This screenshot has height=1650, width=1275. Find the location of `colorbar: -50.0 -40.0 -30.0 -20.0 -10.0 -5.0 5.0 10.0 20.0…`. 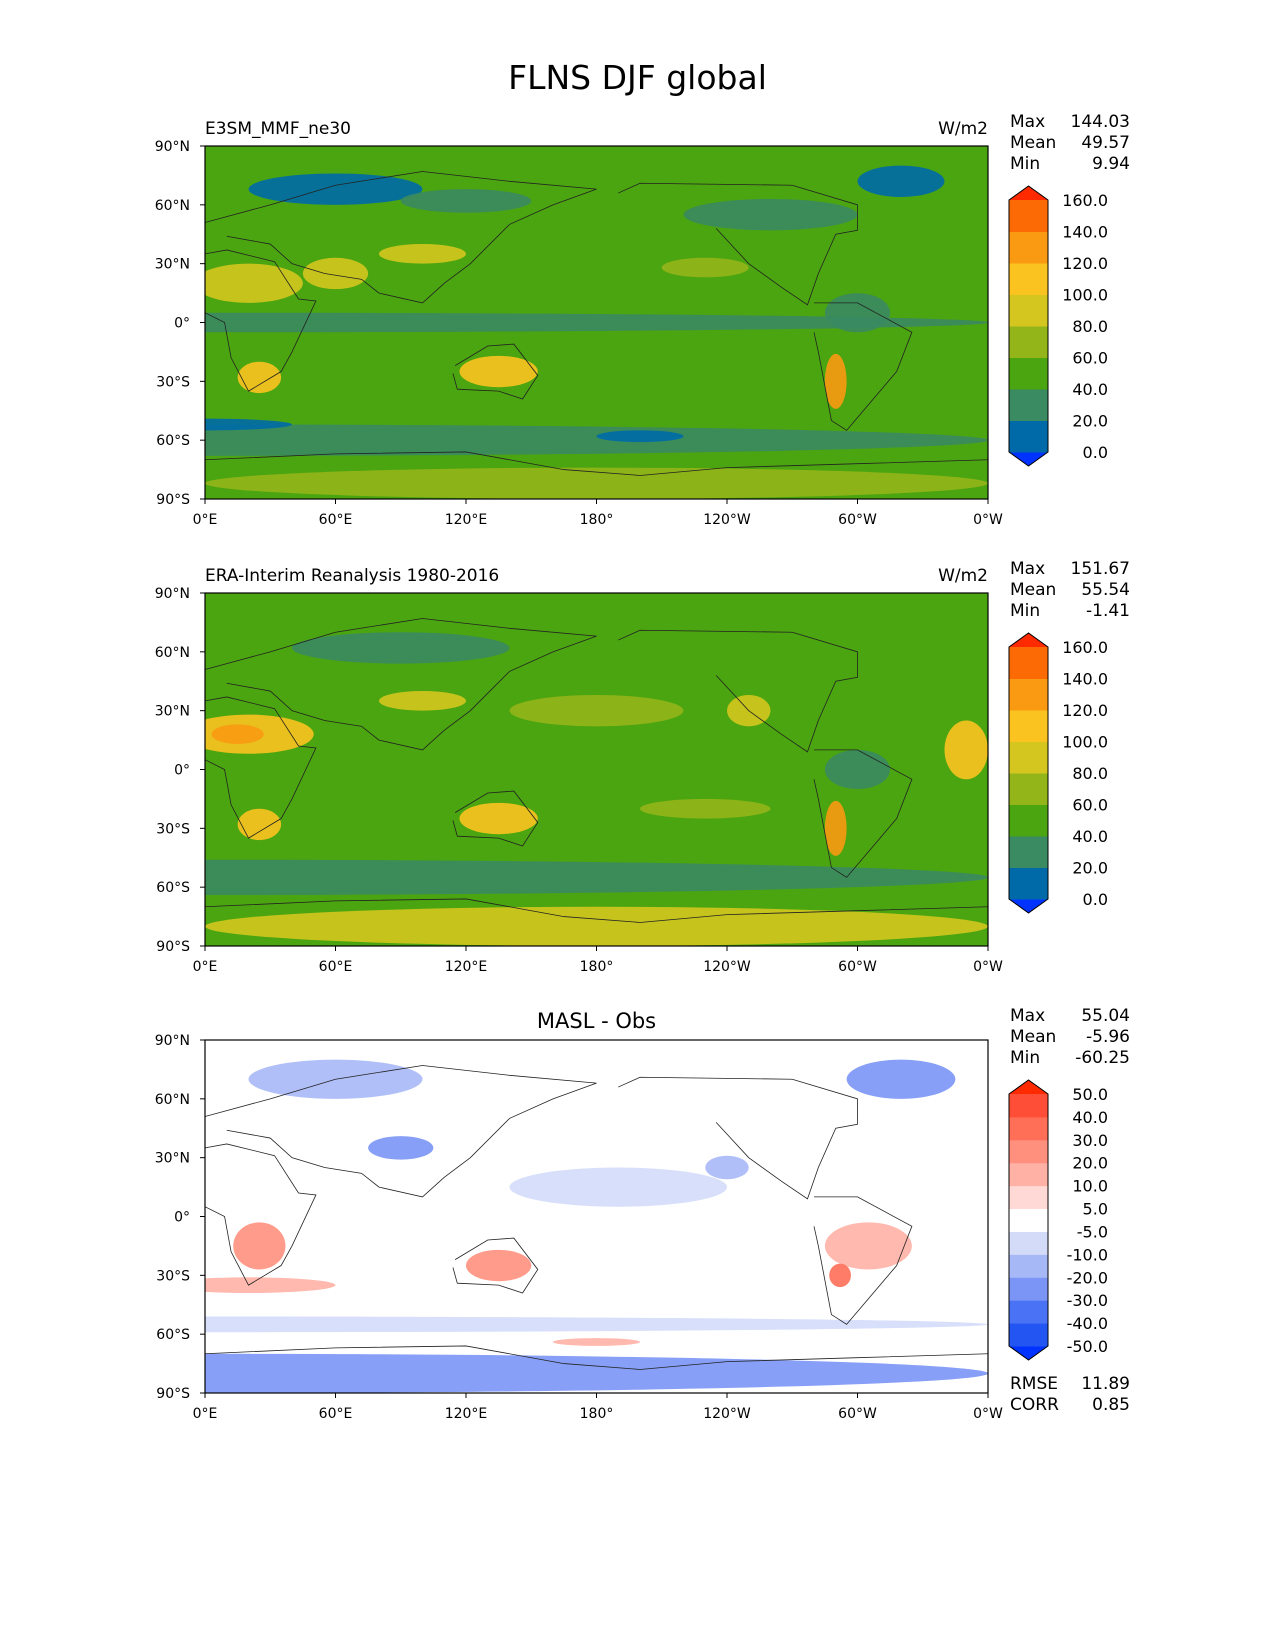

colorbar: -50.0 -40.0 -30.0 -20.0 -10.0 -5.0 5.0 10.0 20.0… is located at coordinates (1058, 1220).